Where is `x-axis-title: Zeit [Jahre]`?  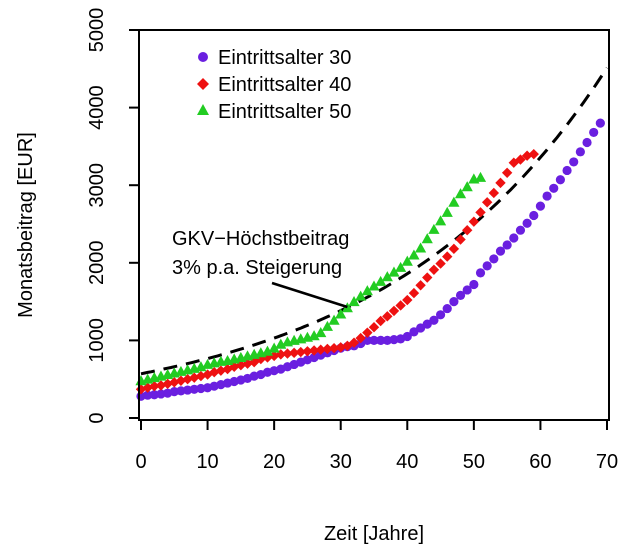
x-axis-title: Zeit [Jahre] is located at coordinates (374, 534).